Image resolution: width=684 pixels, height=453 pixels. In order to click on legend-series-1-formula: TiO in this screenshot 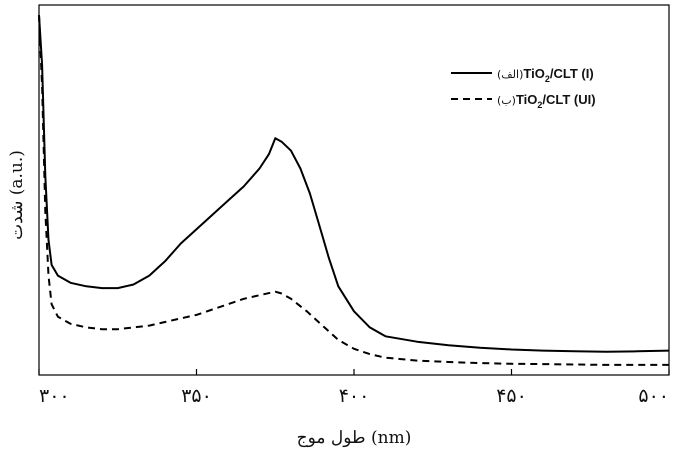, I will do `click(533, 73)`.